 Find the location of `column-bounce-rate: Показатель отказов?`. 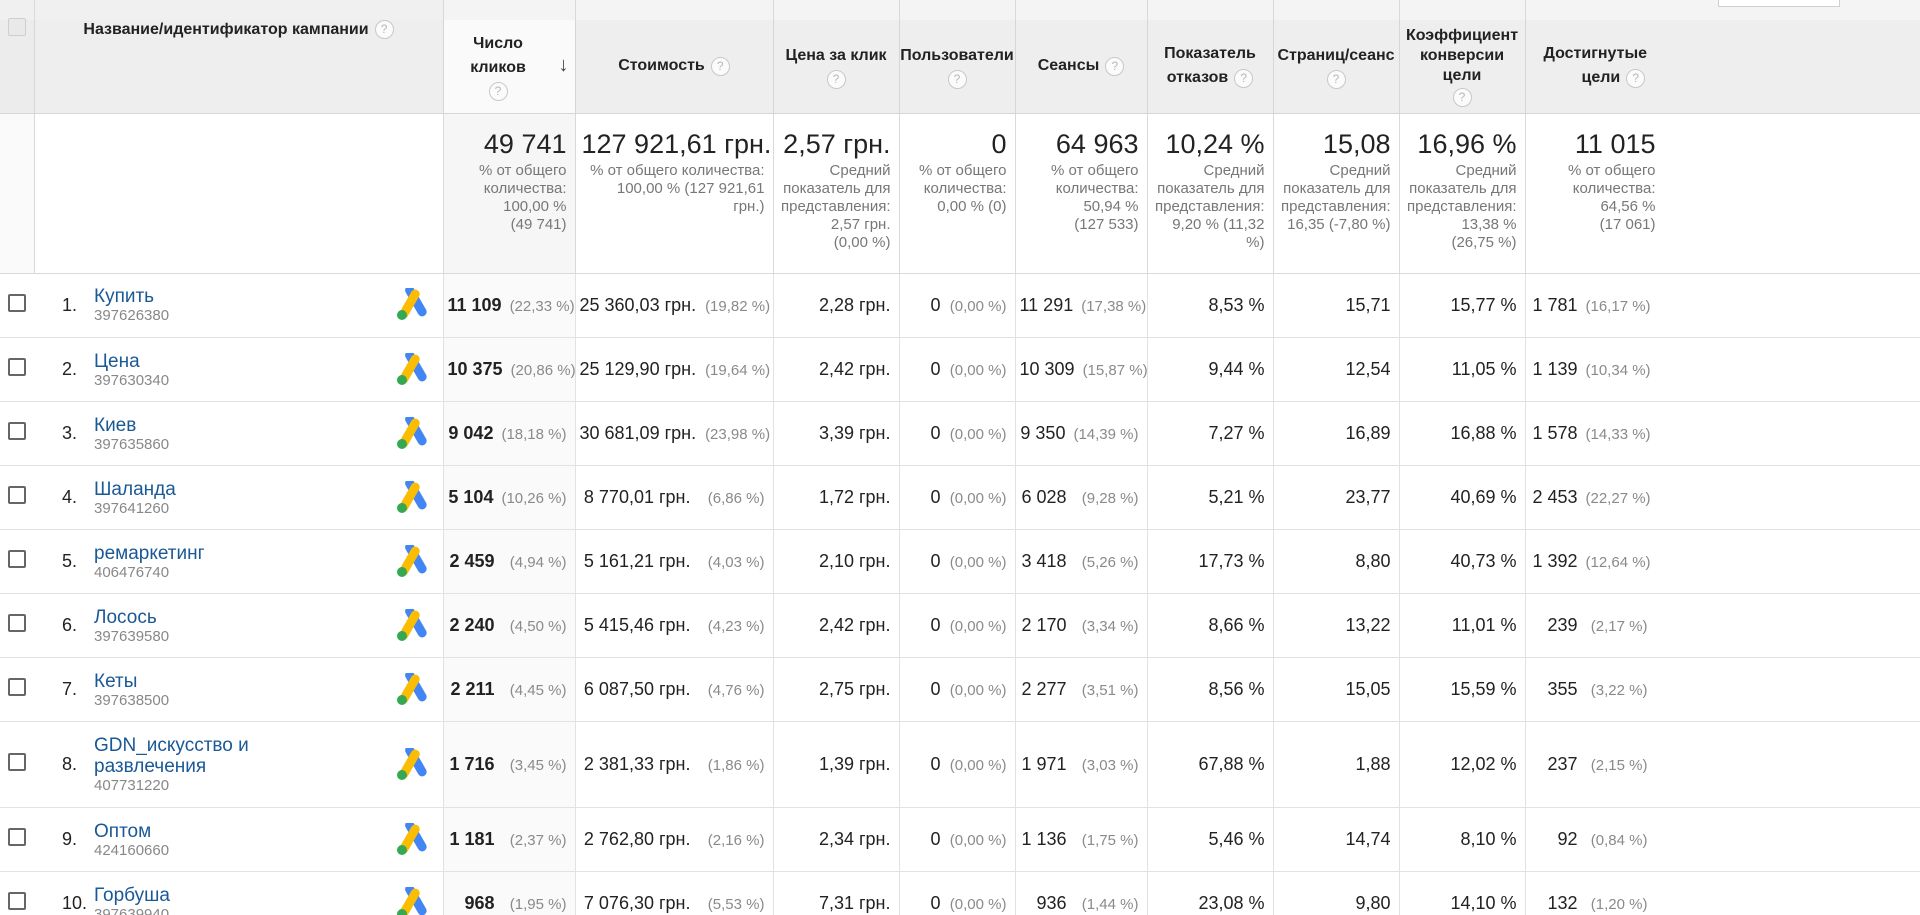

column-bounce-rate: Показатель отказов? is located at coordinates (1210, 67).